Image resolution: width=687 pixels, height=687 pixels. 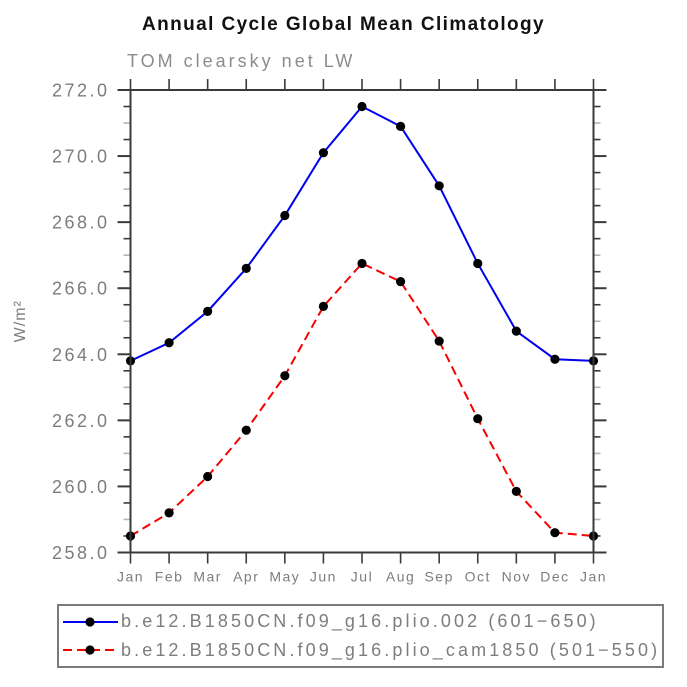 What do you see at coordinates (362, 577) in the screenshot?
I see `x-tick-label: Jul` at bounding box center [362, 577].